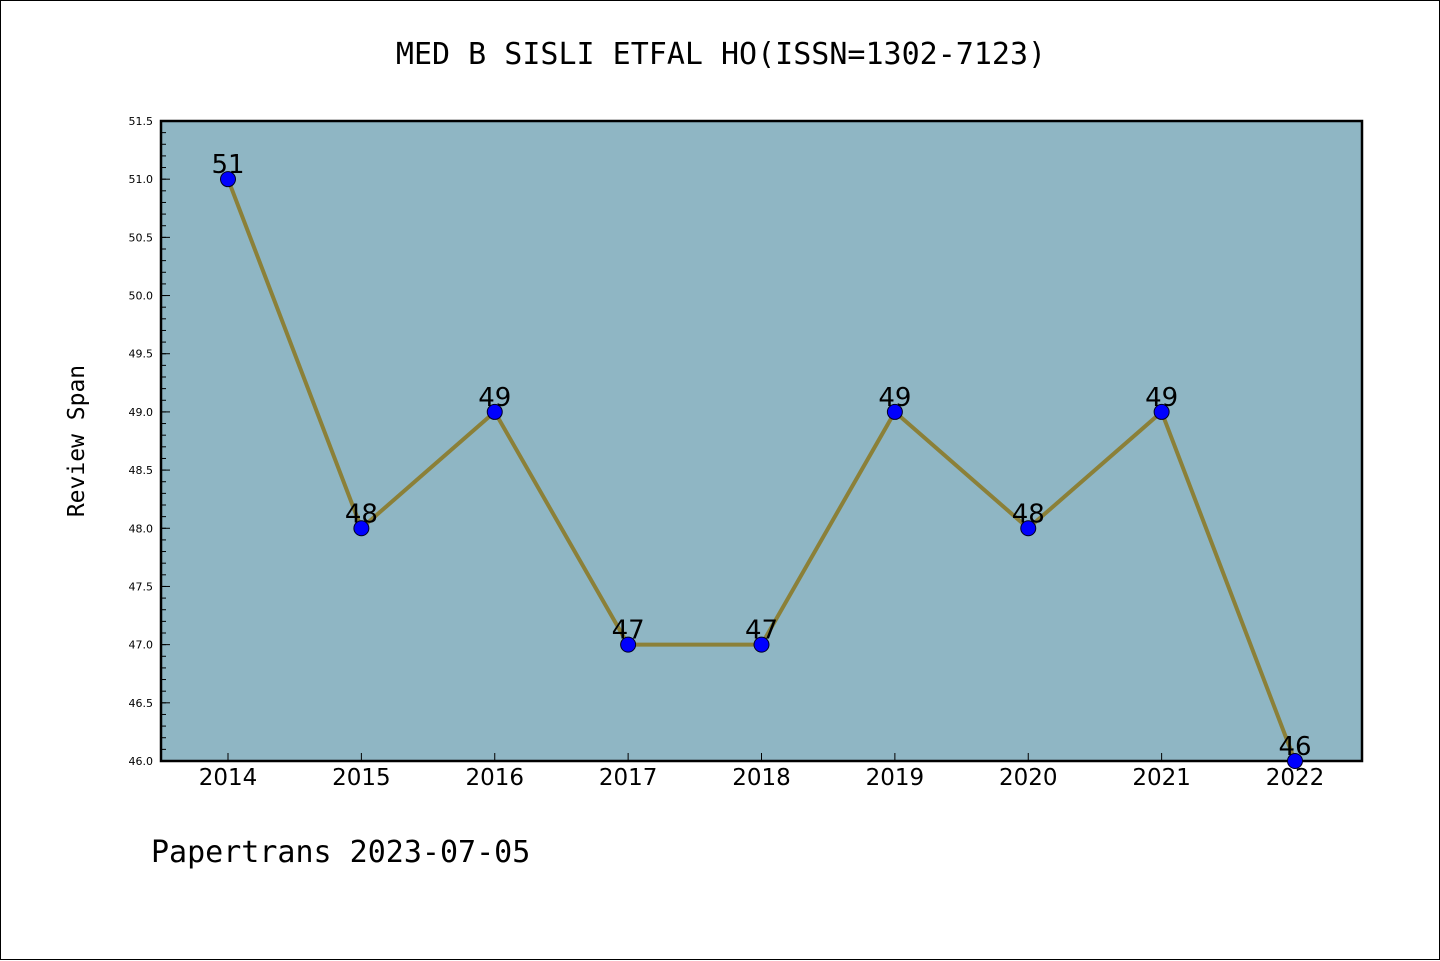 This screenshot has width=1440, height=961. Describe the element at coordinates (1028, 778) in the screenshot. I see `x-tick-label: 2020` at that location.